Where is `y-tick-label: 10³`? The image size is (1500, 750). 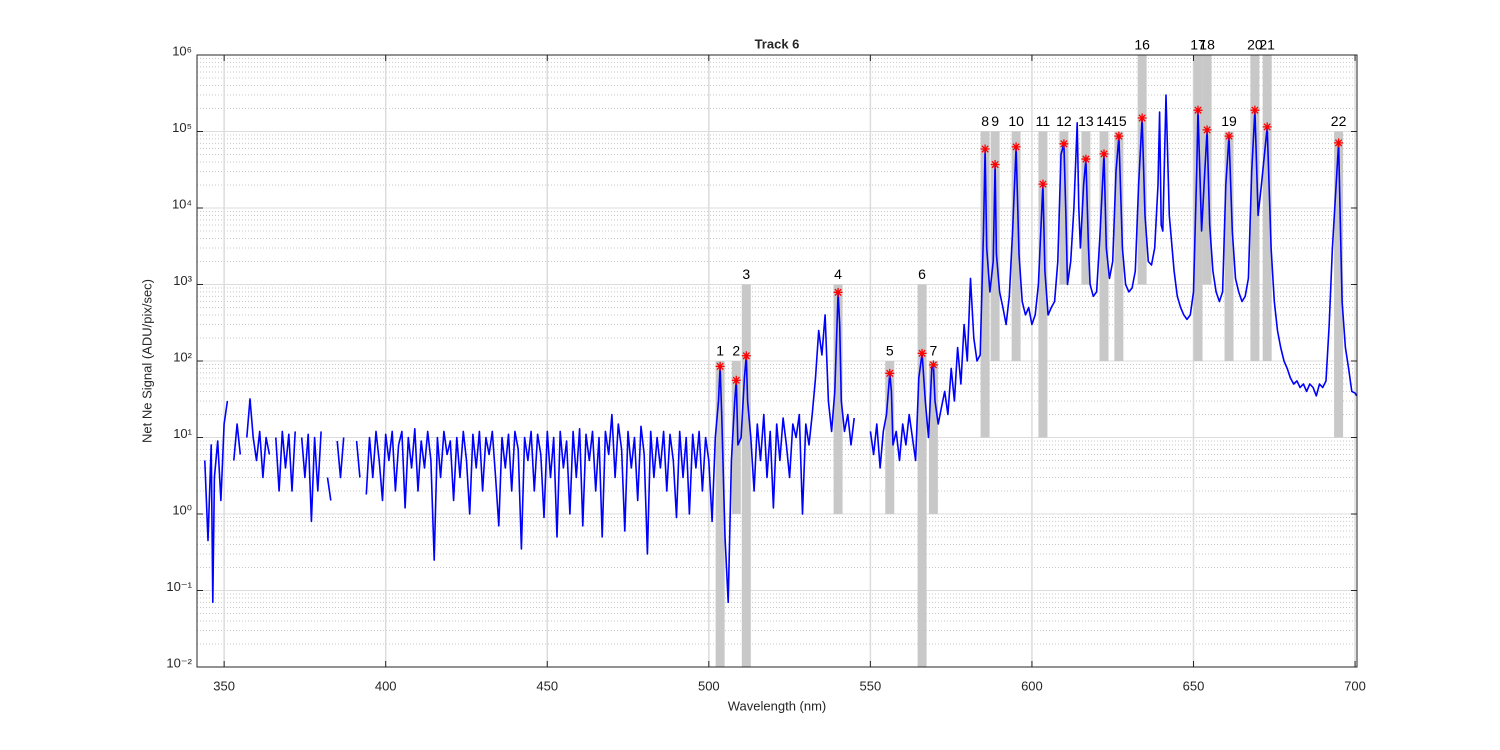
y-tick-label: 10³ is located at coordinates (182, 280).